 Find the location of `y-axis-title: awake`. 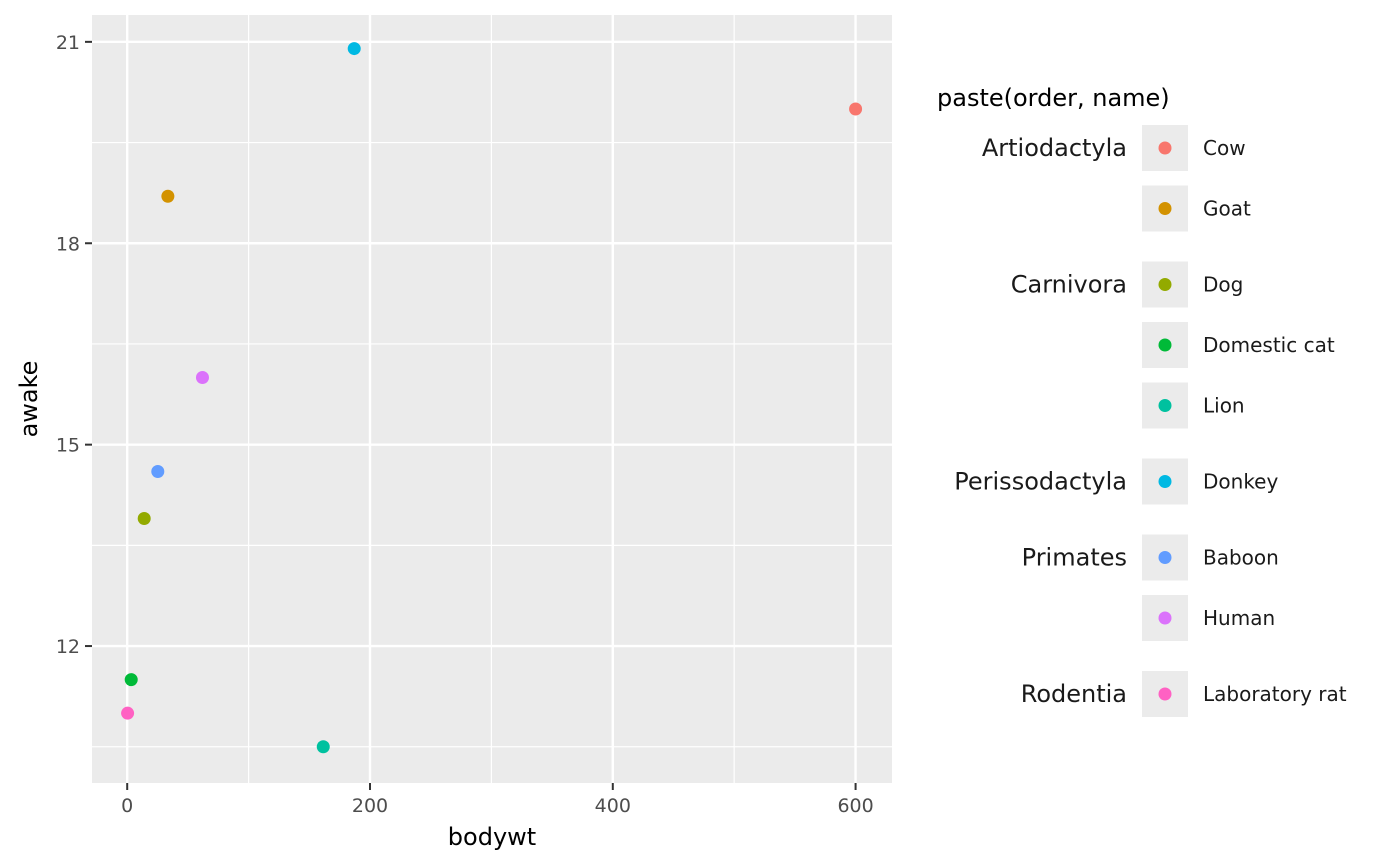

y-axis-title: awake is located at coordinates (29, 399).